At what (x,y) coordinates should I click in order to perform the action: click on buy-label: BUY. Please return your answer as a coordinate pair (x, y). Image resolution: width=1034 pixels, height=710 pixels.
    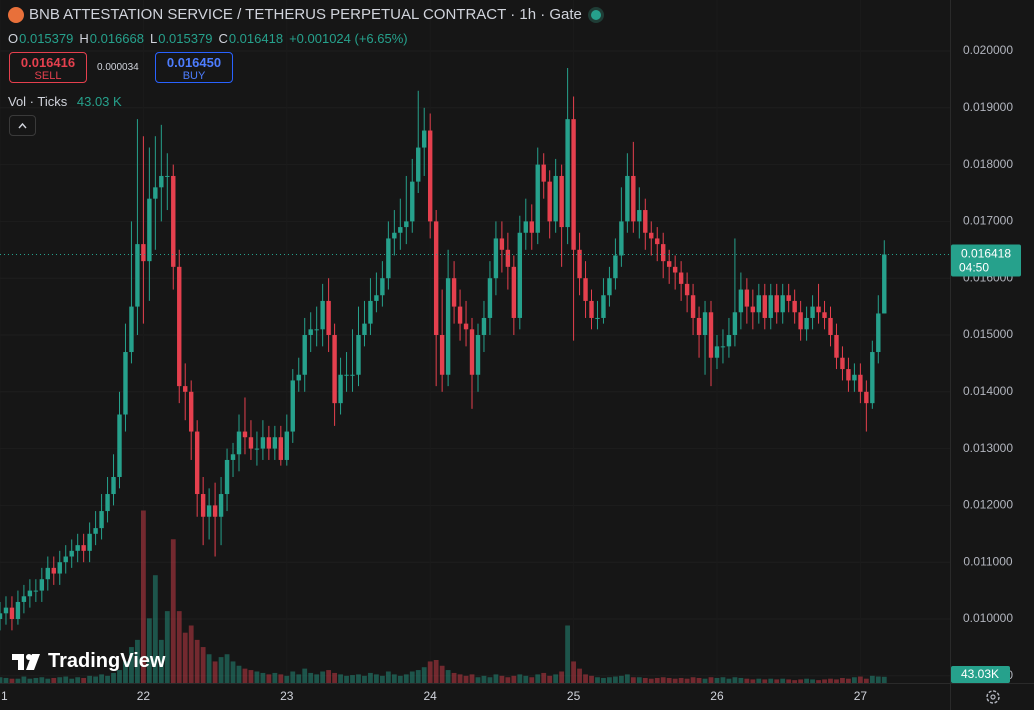
    Looking at the image, I should click on (194, 76).